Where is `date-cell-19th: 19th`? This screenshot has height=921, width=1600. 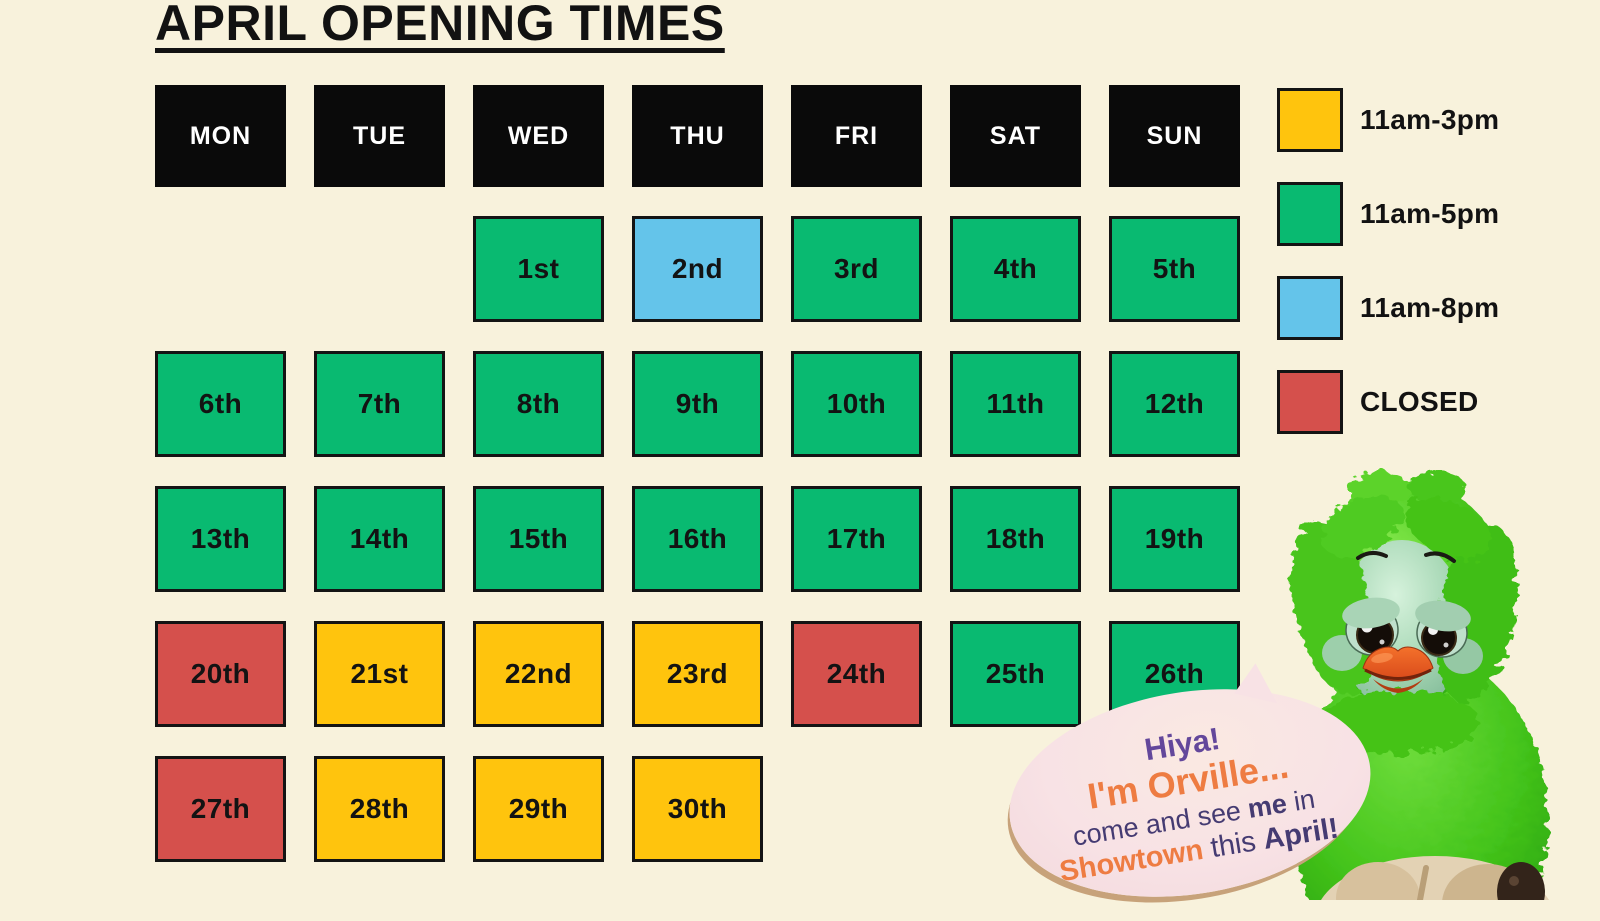 date-cell-19th: 19th is located at coordinates (1174, 539).